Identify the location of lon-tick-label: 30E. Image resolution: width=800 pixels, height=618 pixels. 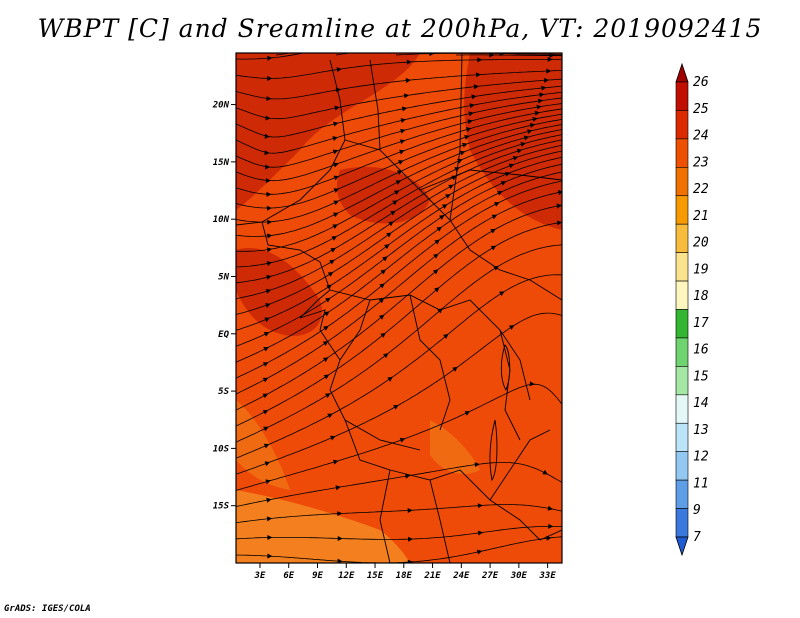
(519, 576).